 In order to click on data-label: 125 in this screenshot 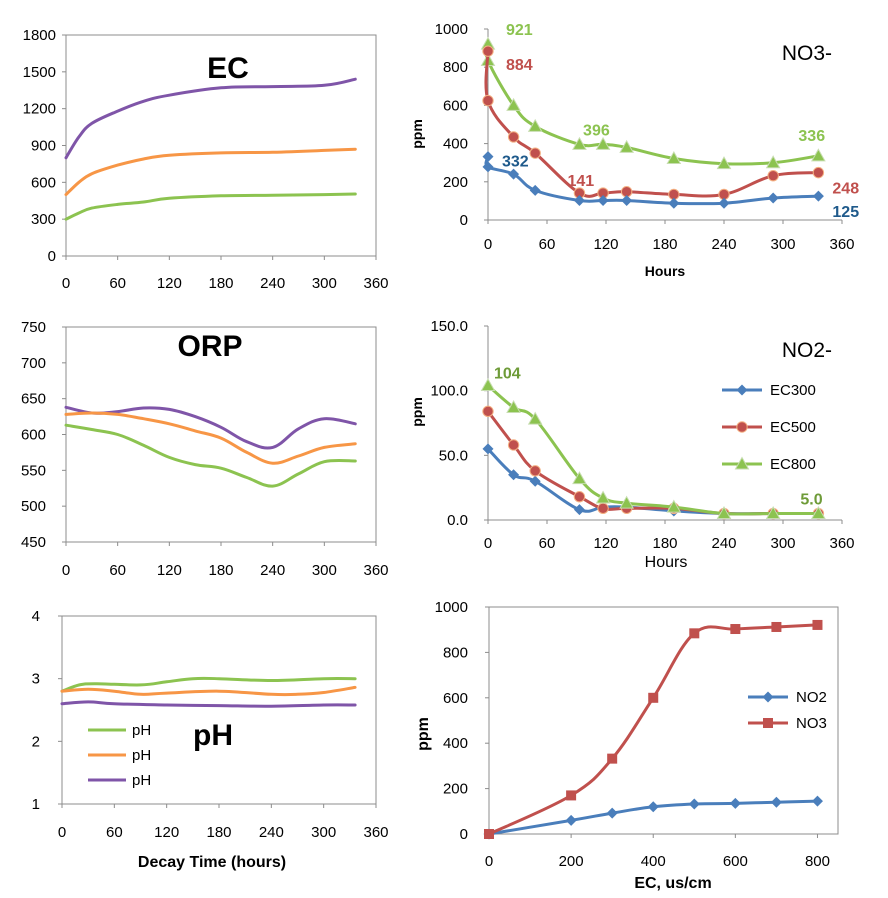, I will do `click(845, 212)`.